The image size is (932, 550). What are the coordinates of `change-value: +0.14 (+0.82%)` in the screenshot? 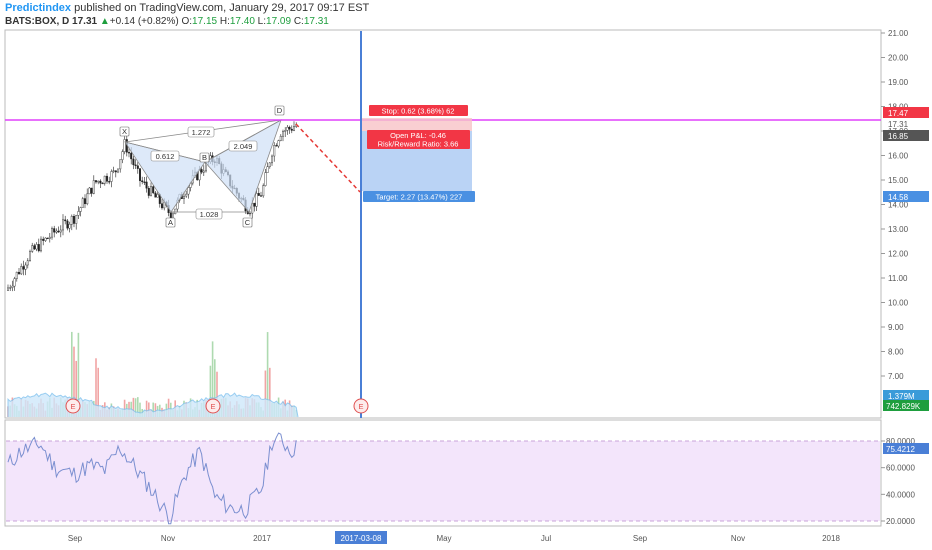 It's located at (144, 21).